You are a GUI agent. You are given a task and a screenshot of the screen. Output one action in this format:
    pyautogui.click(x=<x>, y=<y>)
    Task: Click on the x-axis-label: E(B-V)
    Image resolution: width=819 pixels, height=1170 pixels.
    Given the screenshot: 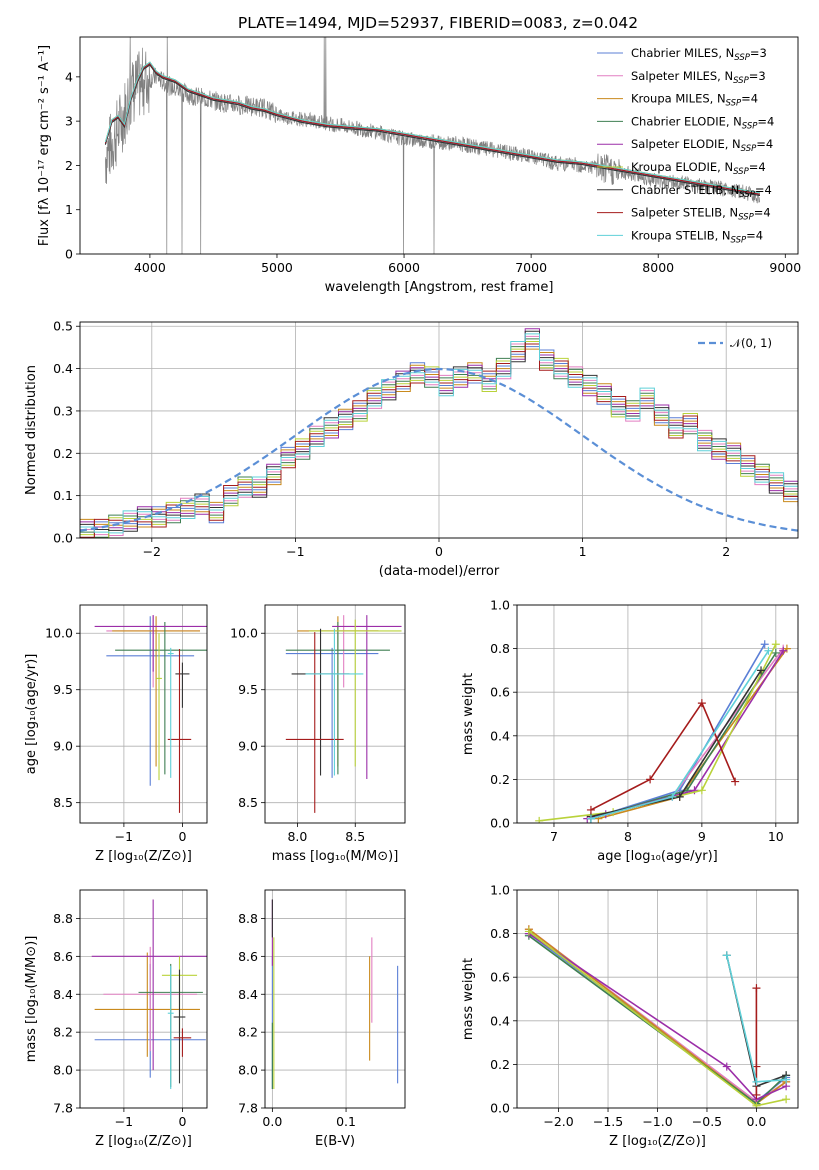 What is the action you would take?
    pyautogui.click(x=335, y=1141)
    